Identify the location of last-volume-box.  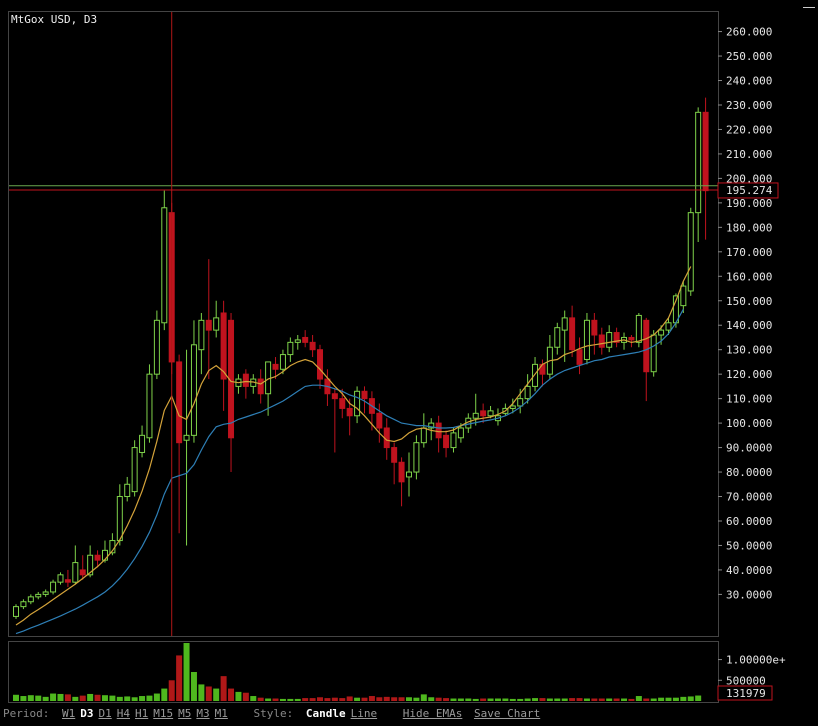
(745, 693).